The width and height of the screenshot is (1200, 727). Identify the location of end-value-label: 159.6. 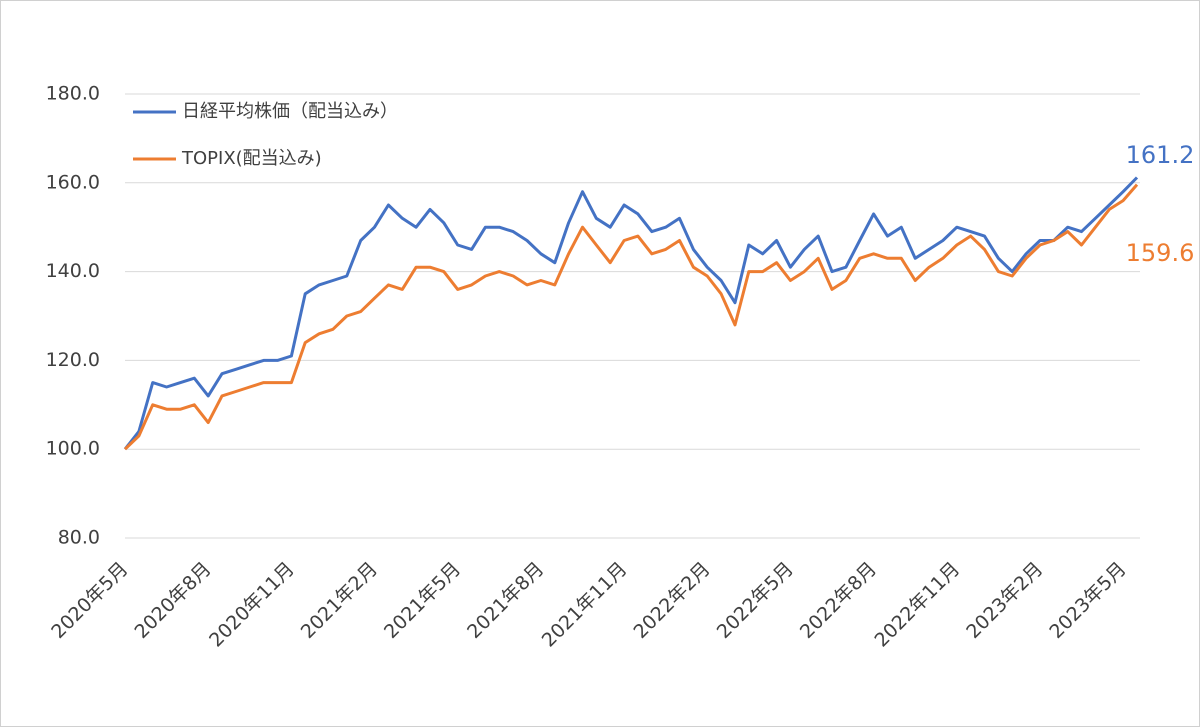
(1160, 253).